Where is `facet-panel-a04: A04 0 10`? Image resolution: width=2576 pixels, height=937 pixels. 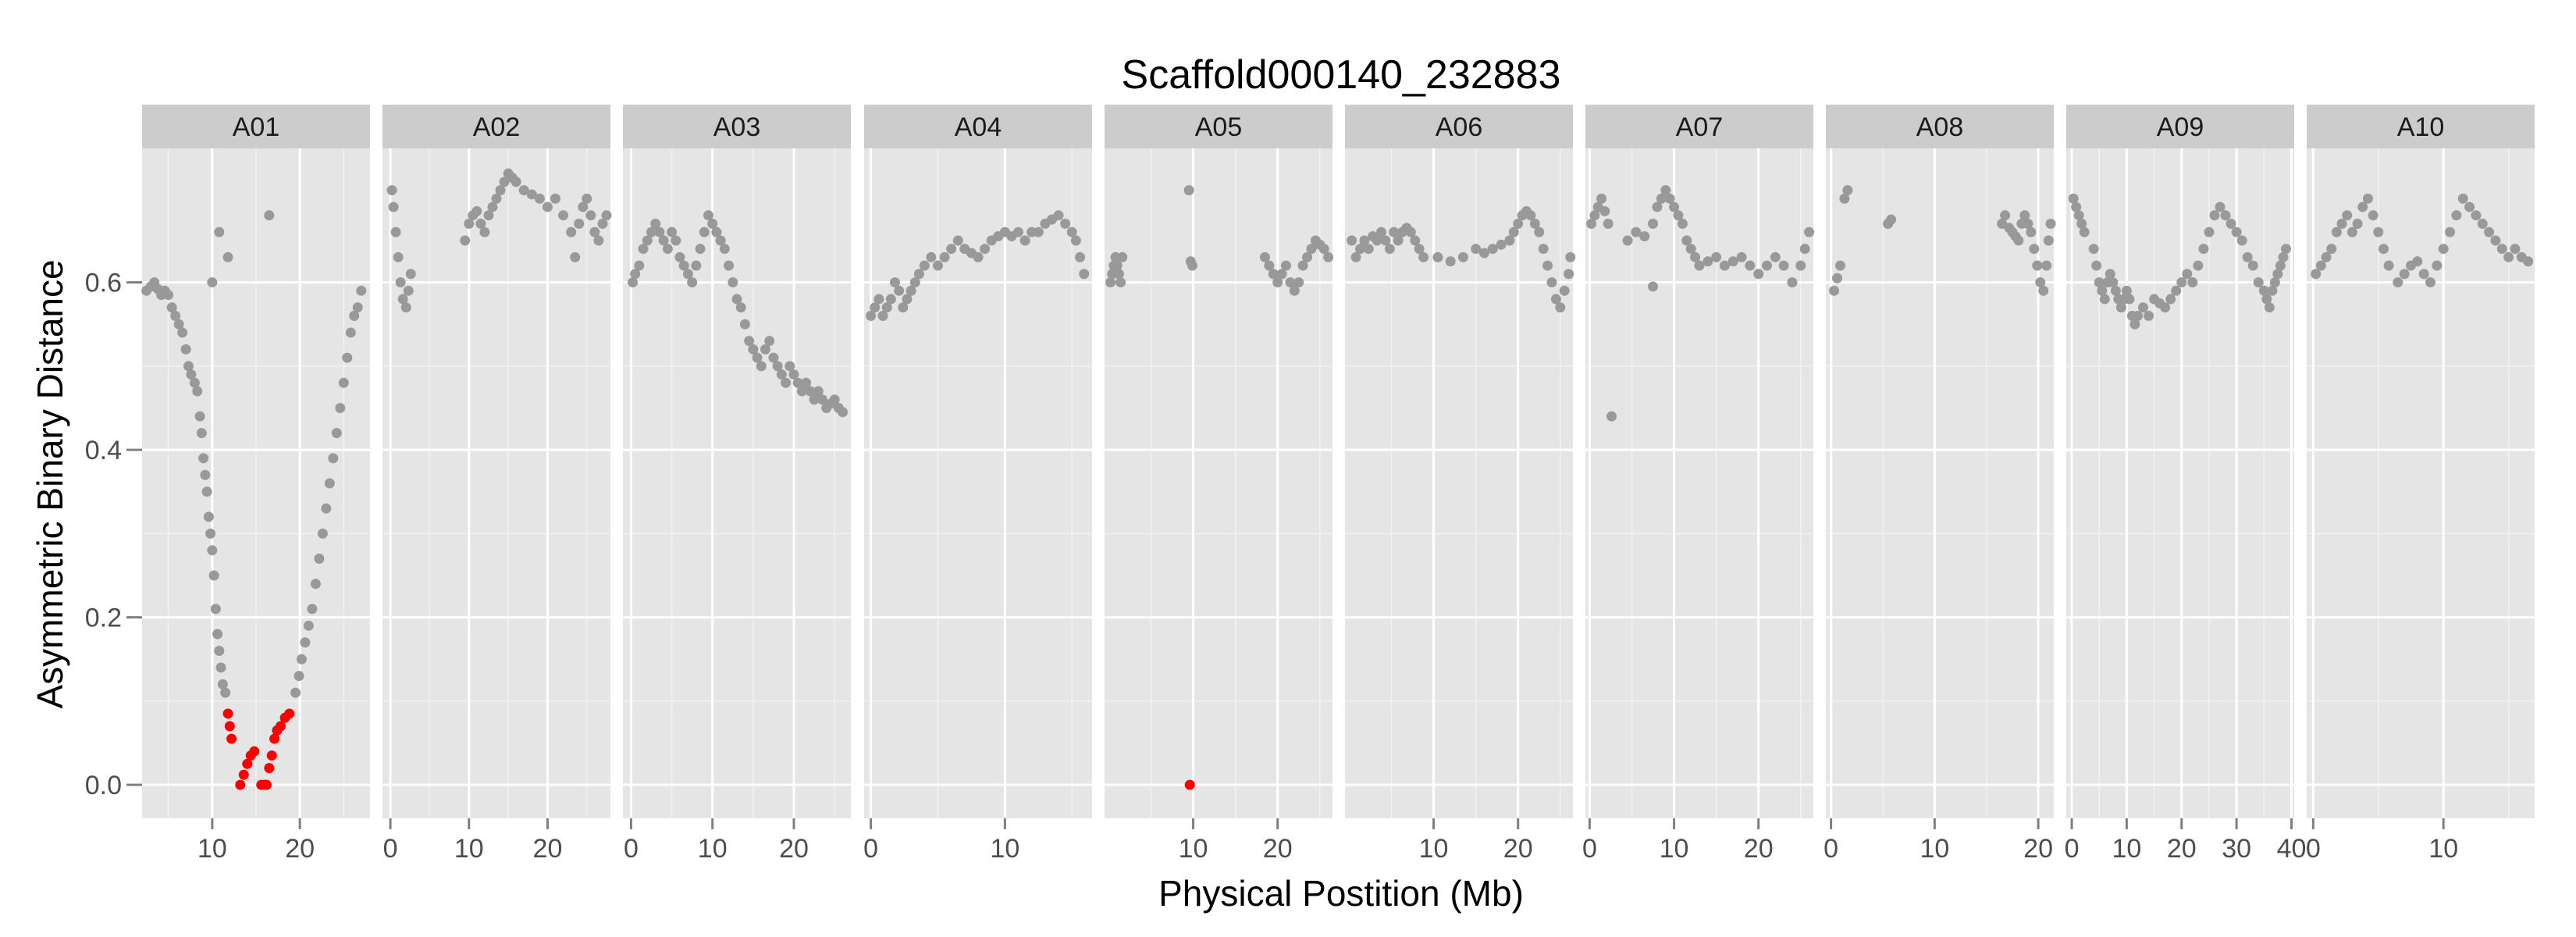
facet-panel-a04: A04 0 10 is located at coordinates (978, 484).